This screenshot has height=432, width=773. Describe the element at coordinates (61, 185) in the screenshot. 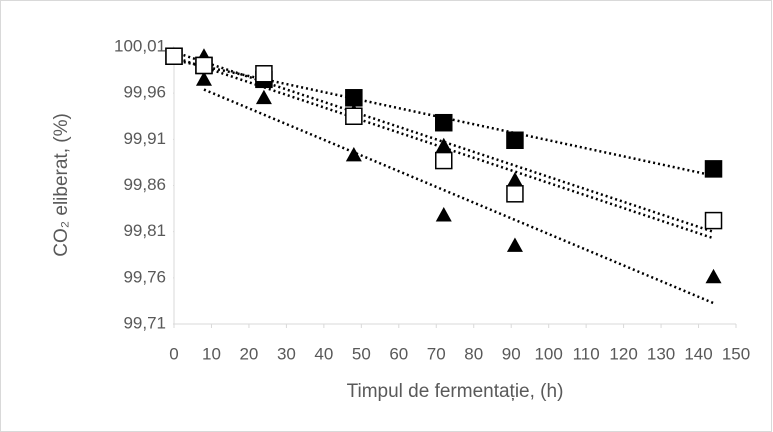

I see `y-axis-title: CO₂ eliberat, (%)` at that location.